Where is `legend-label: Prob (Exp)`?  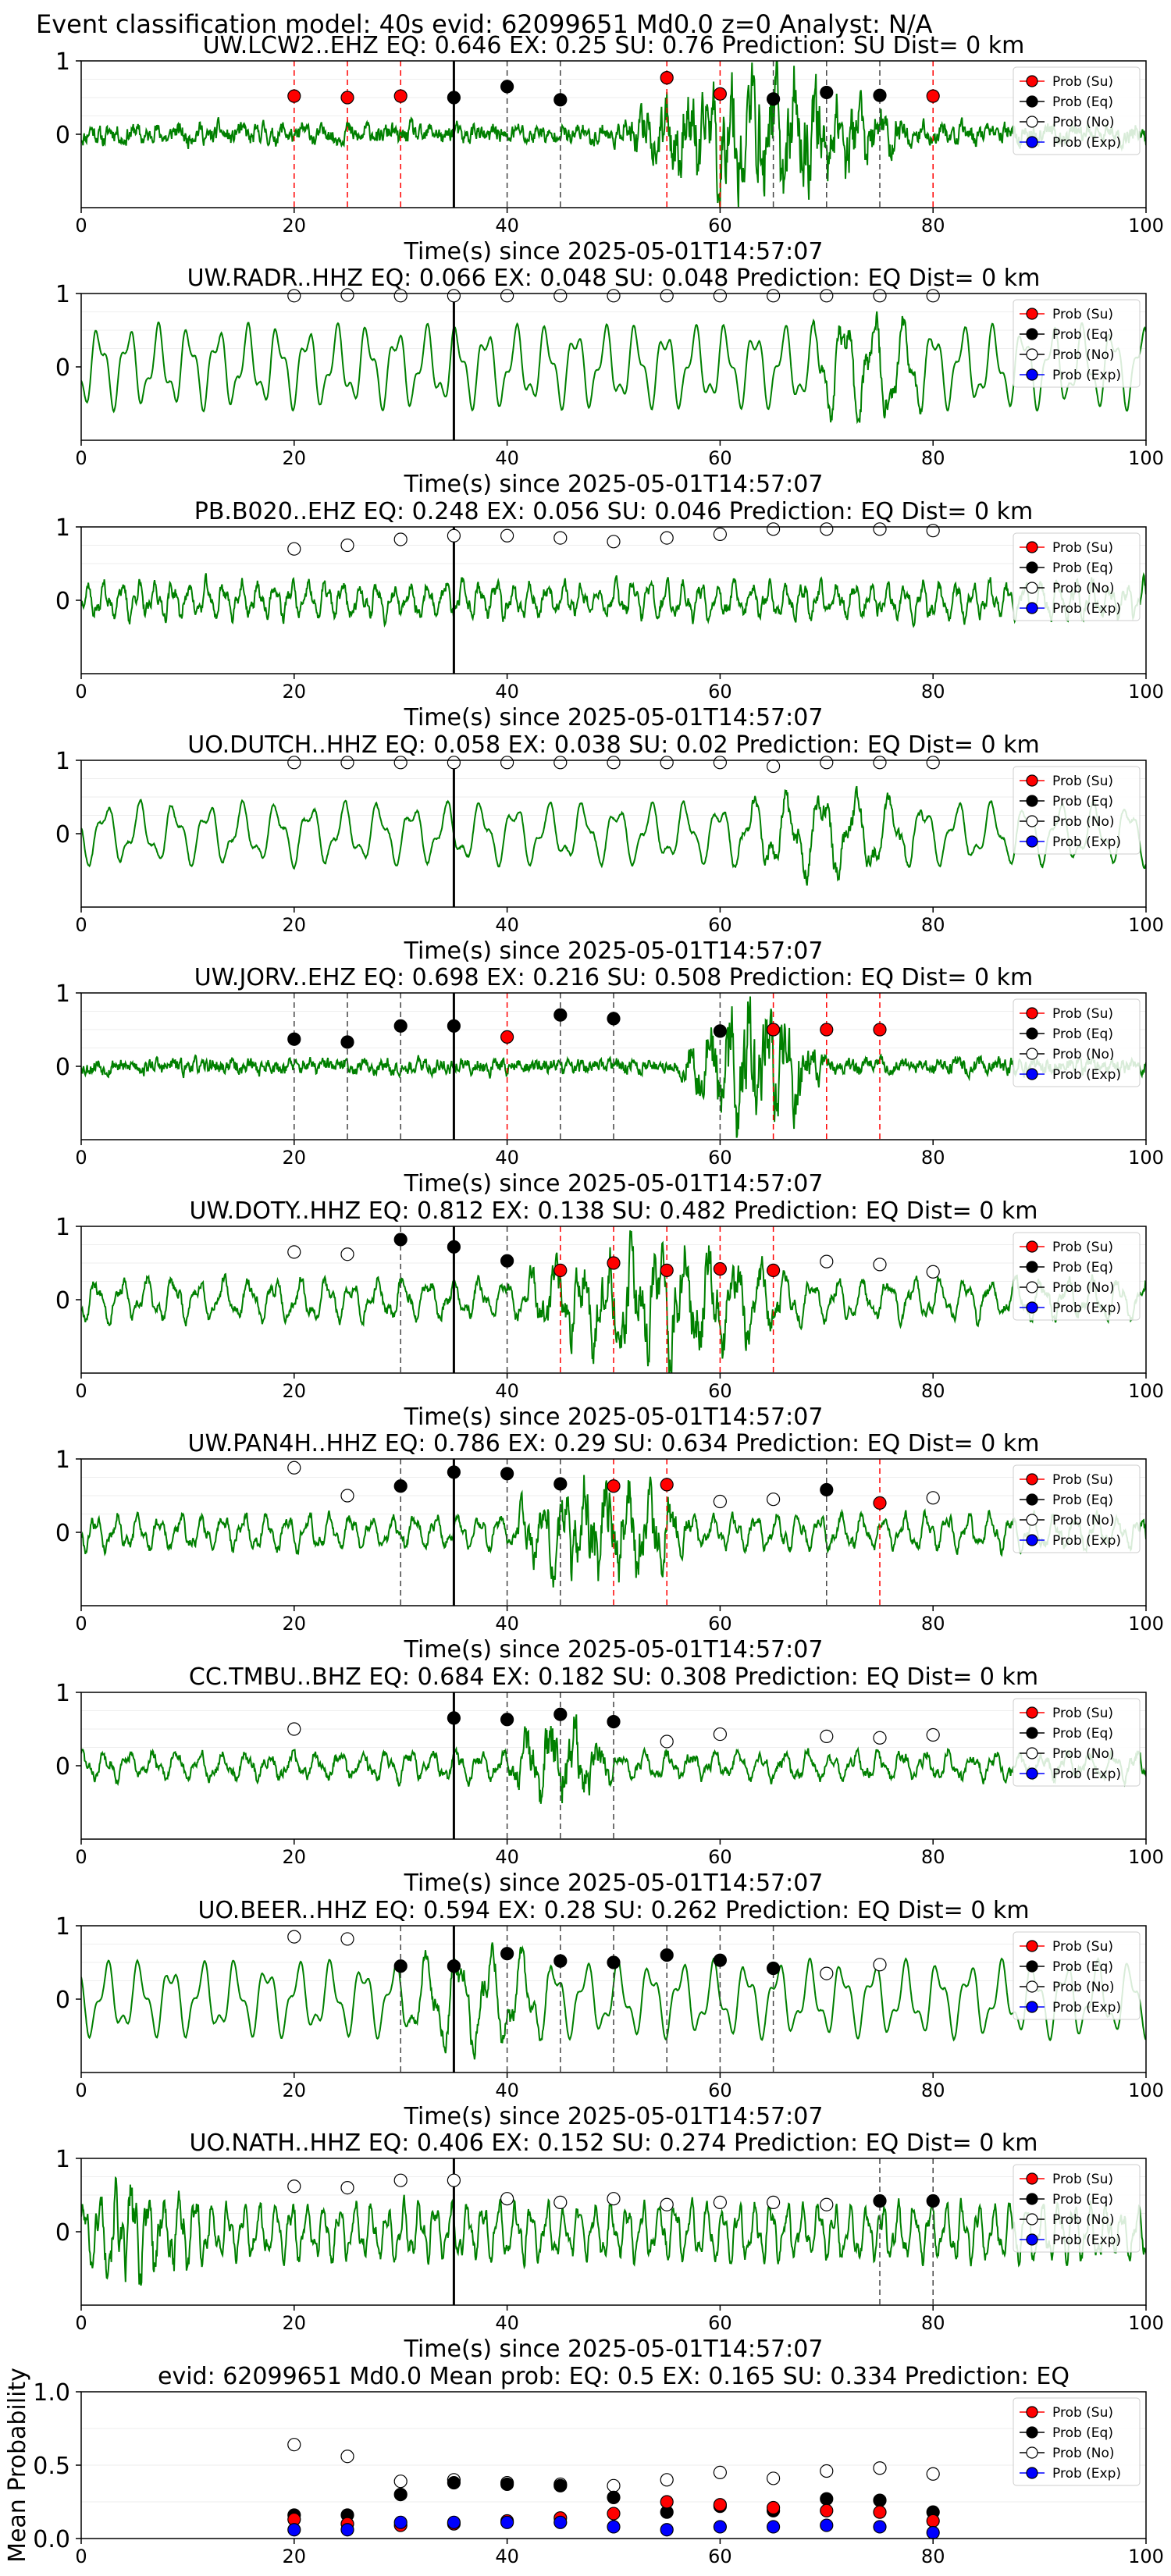 legend-label: Prob (Exp) is located at coordinates (1086, 609).